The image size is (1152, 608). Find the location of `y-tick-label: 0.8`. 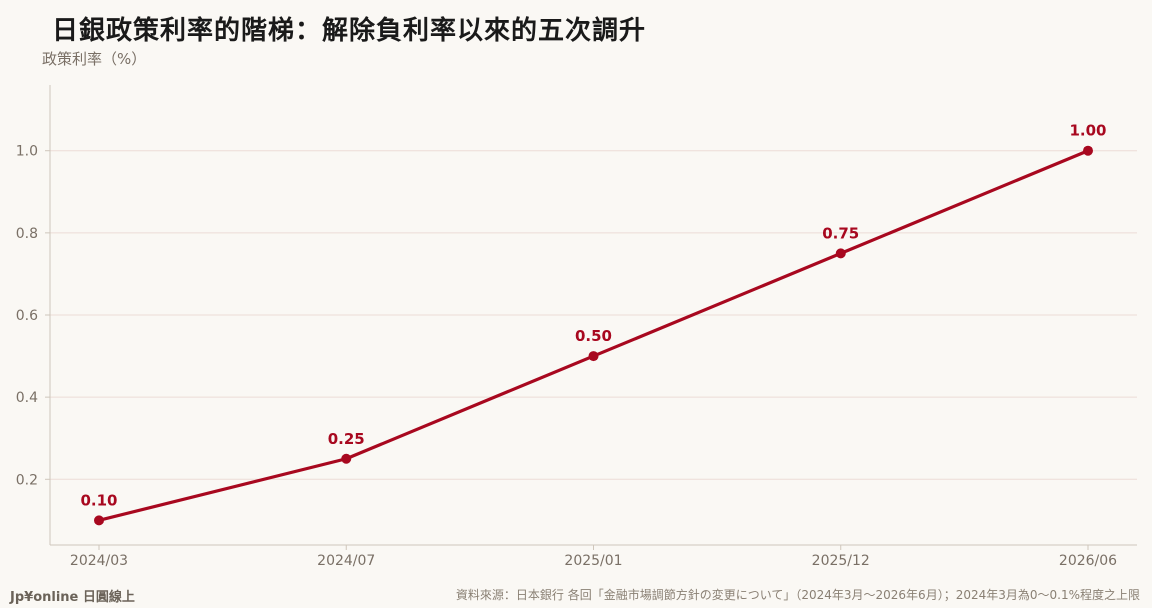

y-tick-label: 0.8 is located at coordinates (27, 234).